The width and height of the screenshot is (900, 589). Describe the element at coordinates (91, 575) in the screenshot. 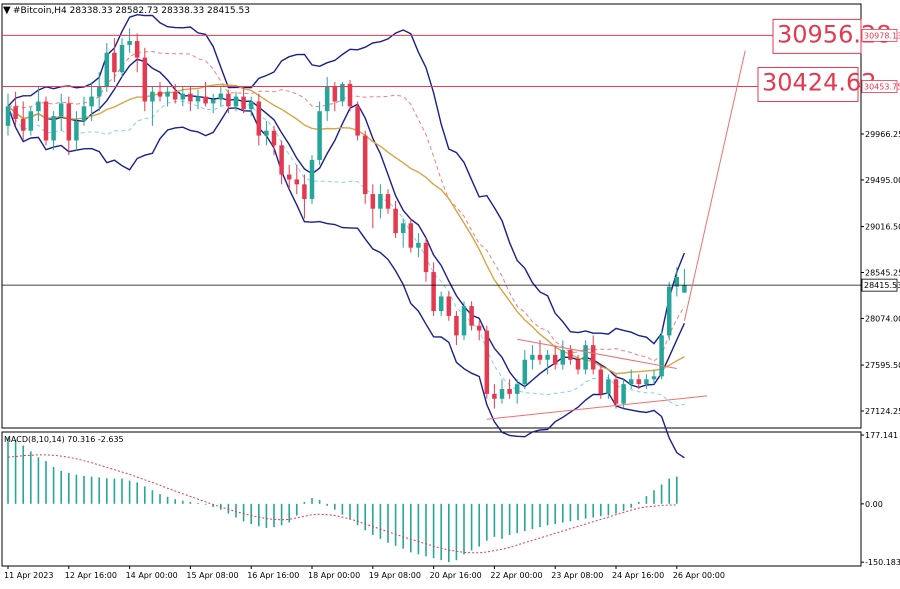

I see `time-axis-label: 12 Apr 16:00` at that location.